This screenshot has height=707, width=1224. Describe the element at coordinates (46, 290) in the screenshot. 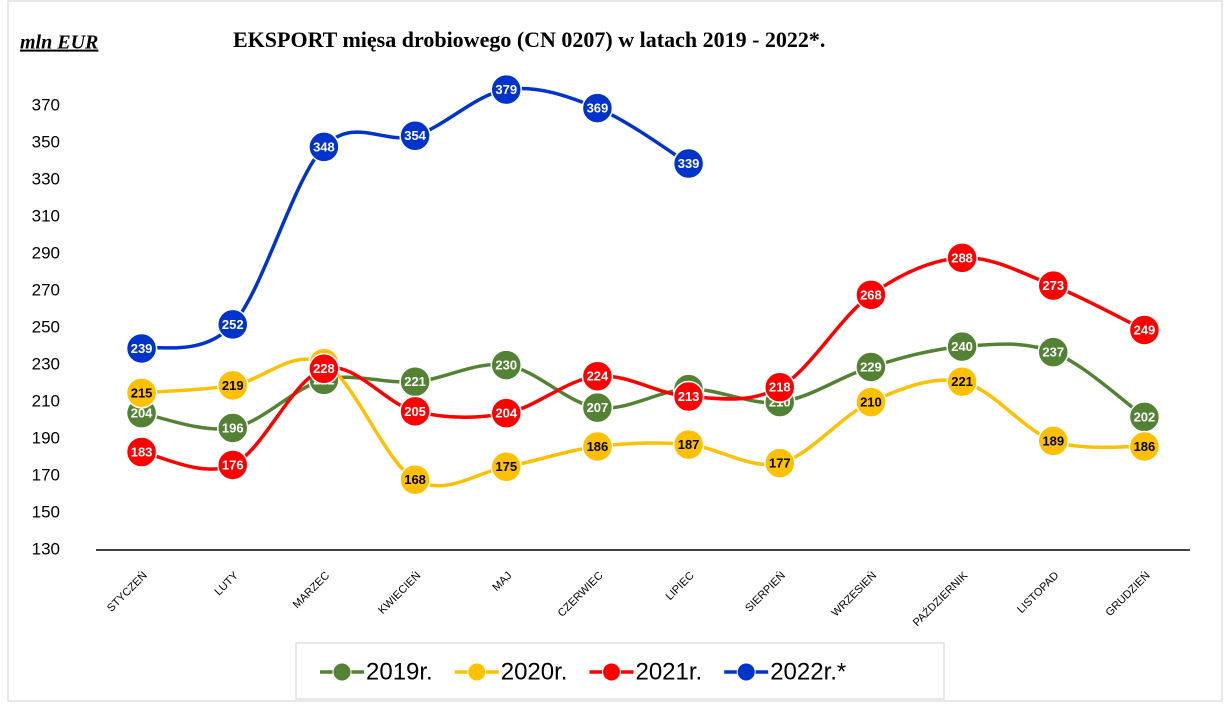

I see `y-tick-label: 270` at that location.